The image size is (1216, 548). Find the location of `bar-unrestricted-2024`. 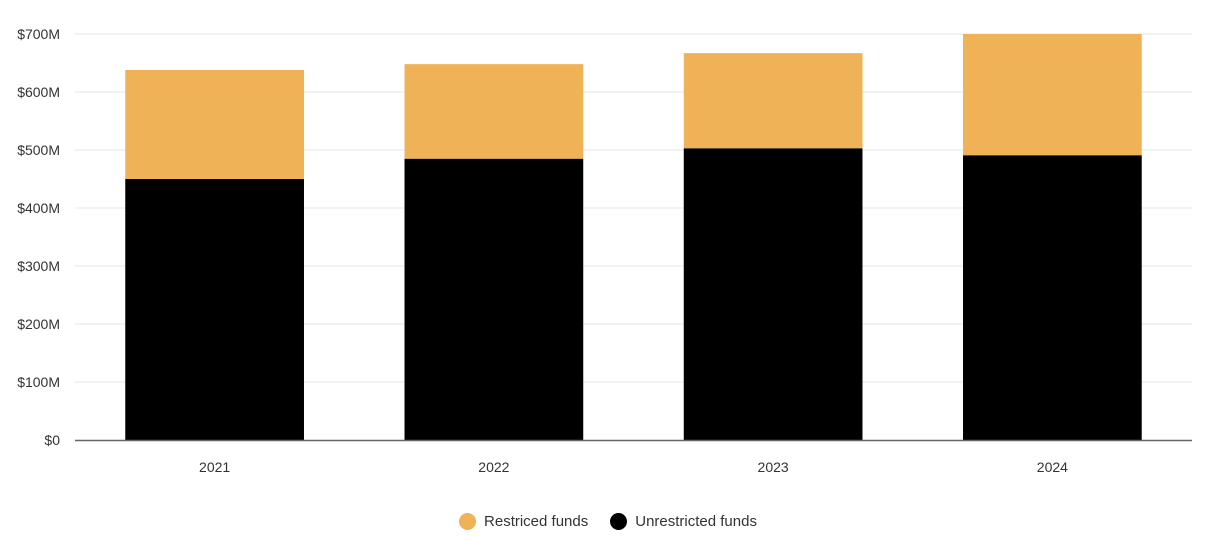

bar-unrestricted-2024 is located at coordinates (1052, 297).